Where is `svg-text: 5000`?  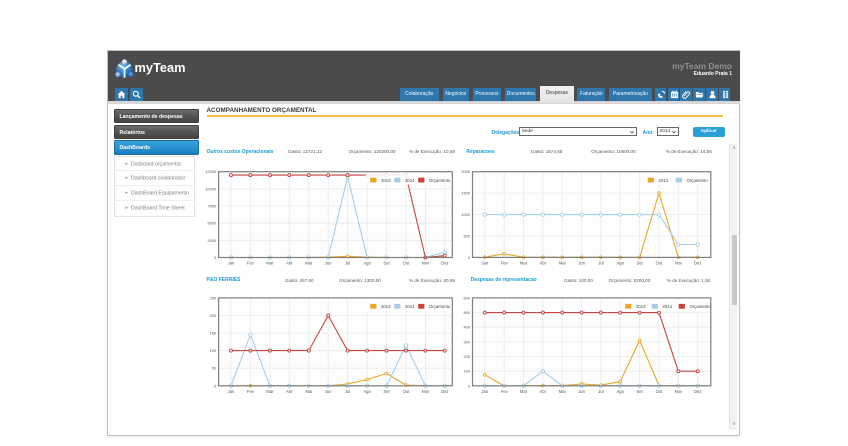
svg-text: 5000 is located at coordinates (211, 223).